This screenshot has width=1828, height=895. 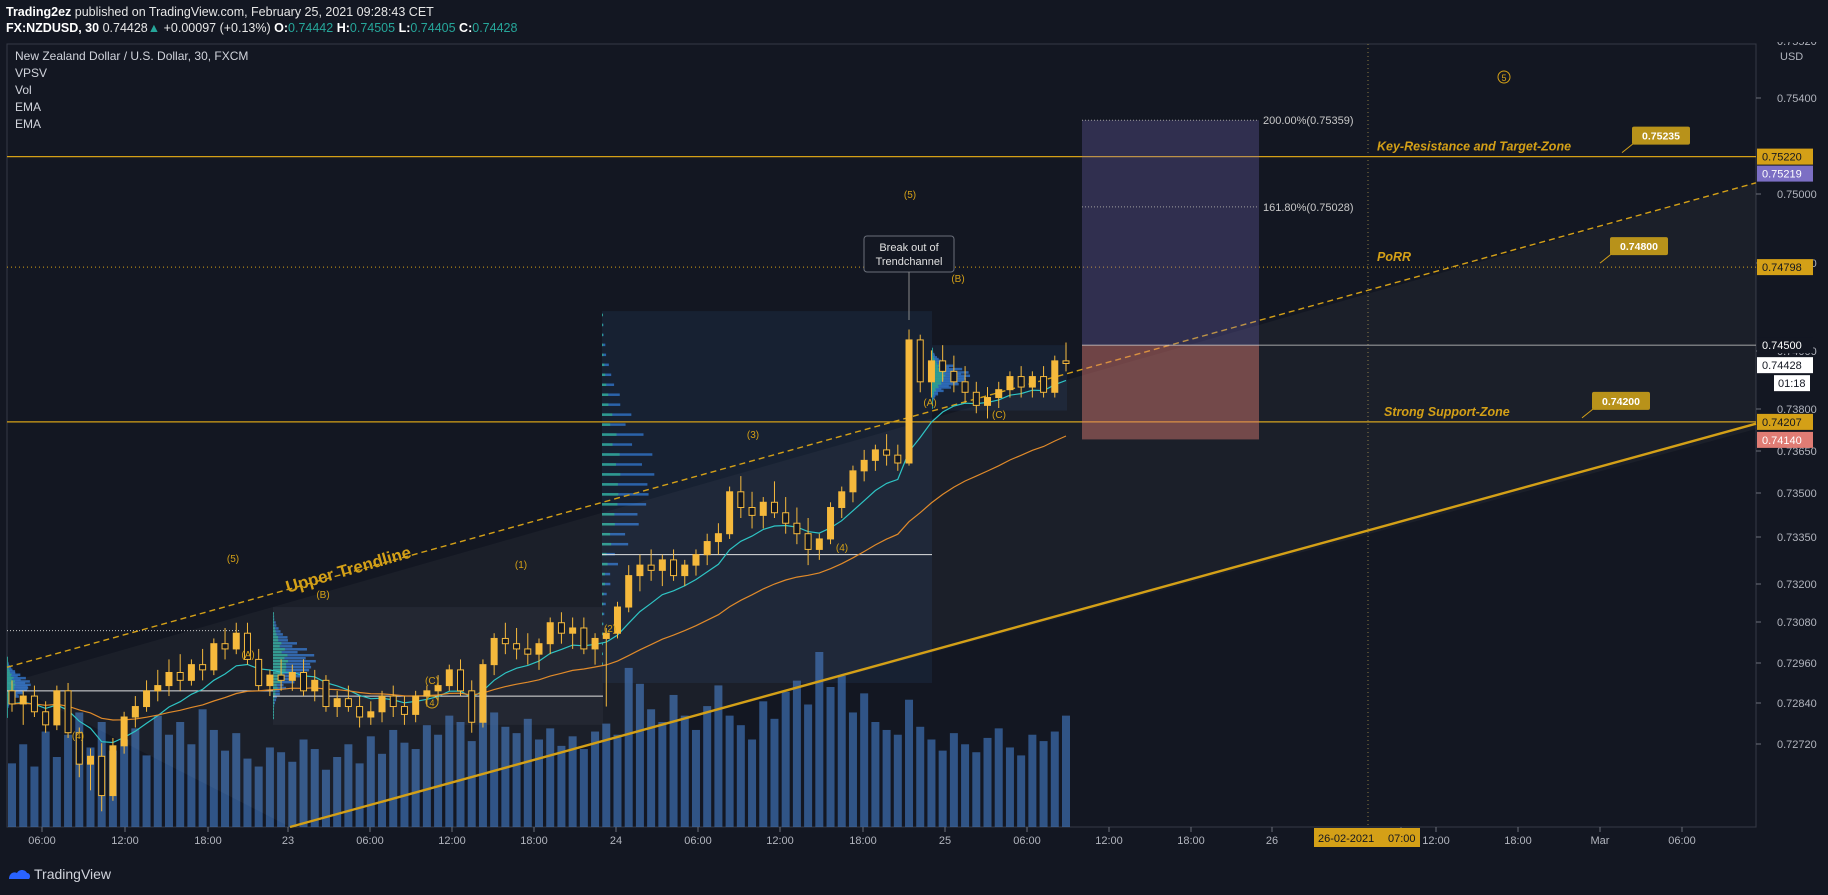 What do you see at coordinates (1272, 841) in the screenshot?
I see `x-tick-label: 26` at bounding box center [1272, 841].